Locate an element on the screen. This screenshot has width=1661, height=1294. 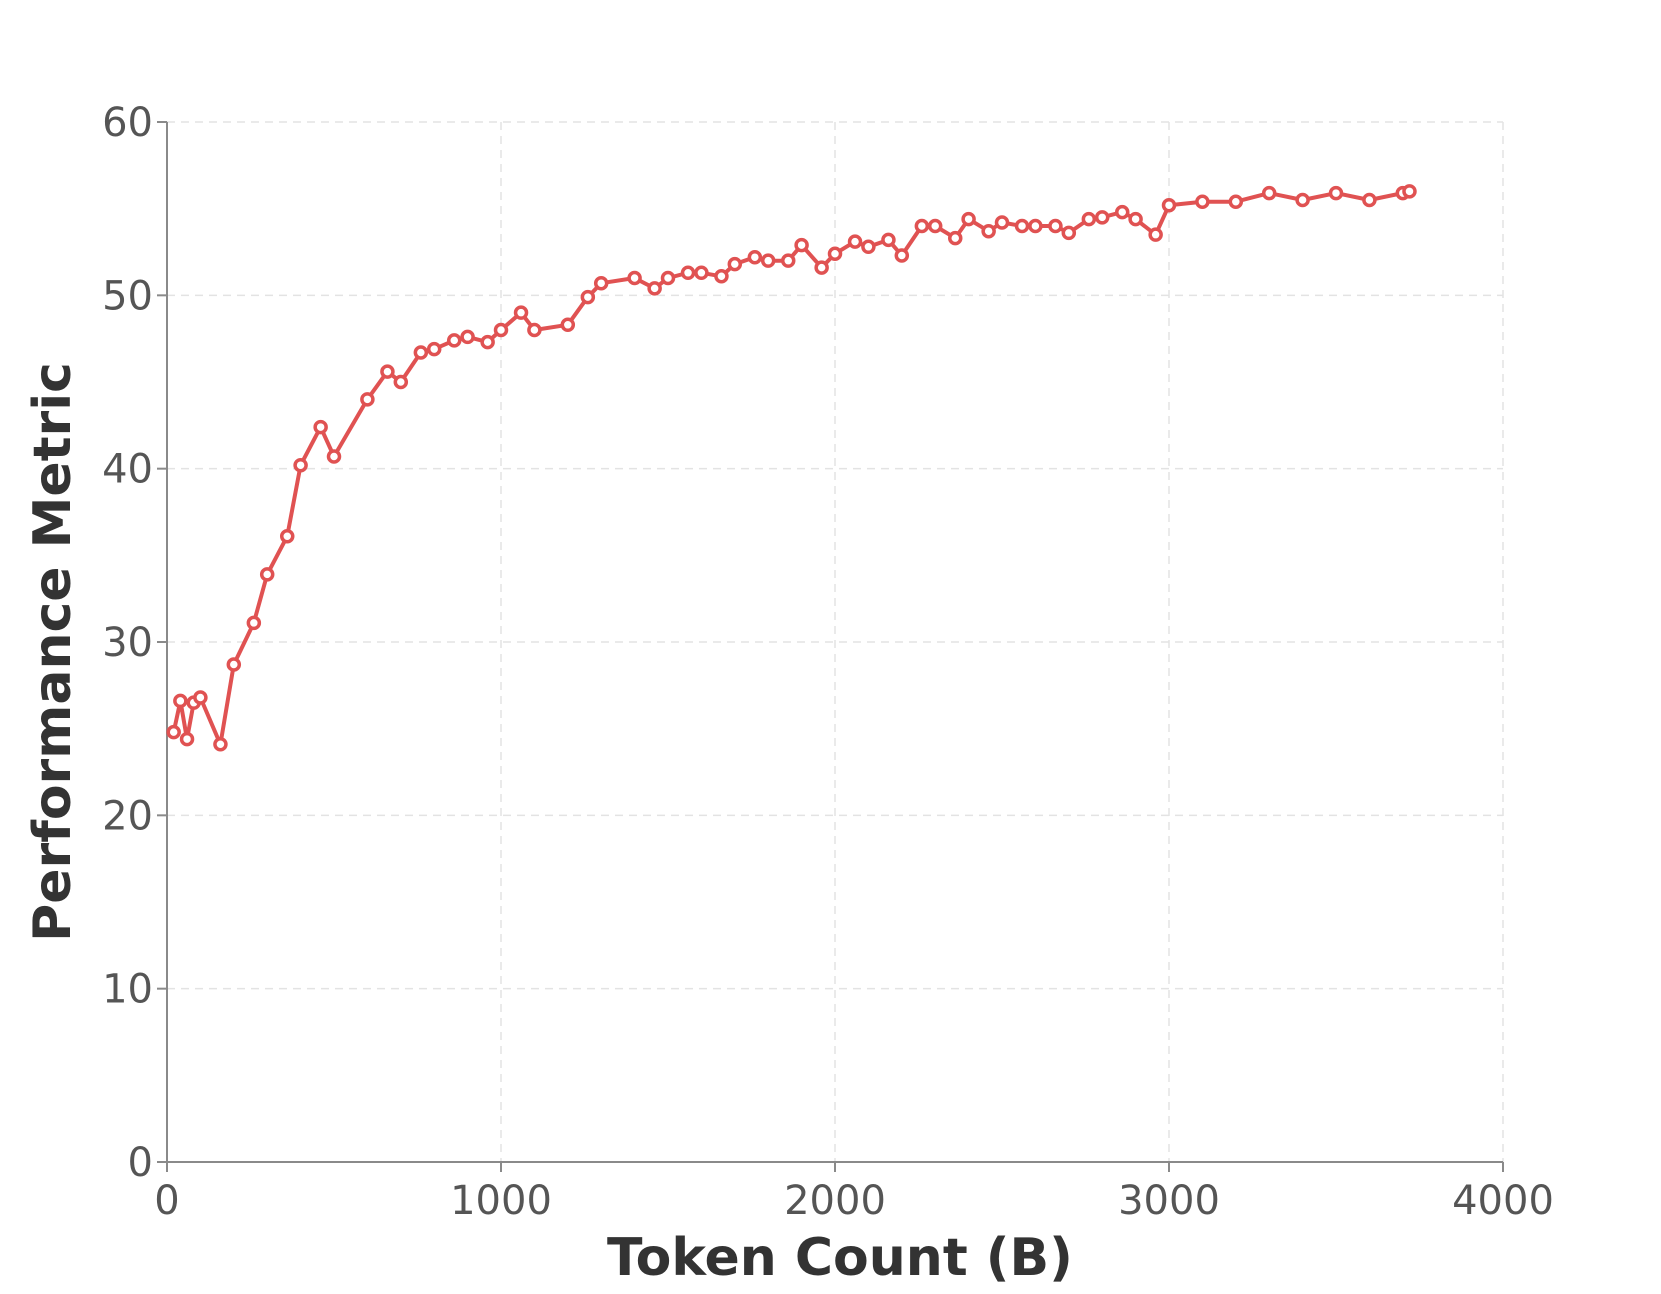
y-tick-label: 40 is located at coordinates (127, 470).